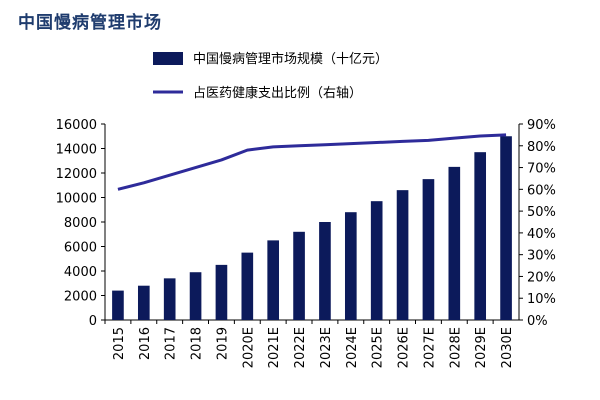 The image size is (600, 400). Describe the element at coordinates (93, 321) in the screenshot. I see `left-tick-label: 0` at that location.